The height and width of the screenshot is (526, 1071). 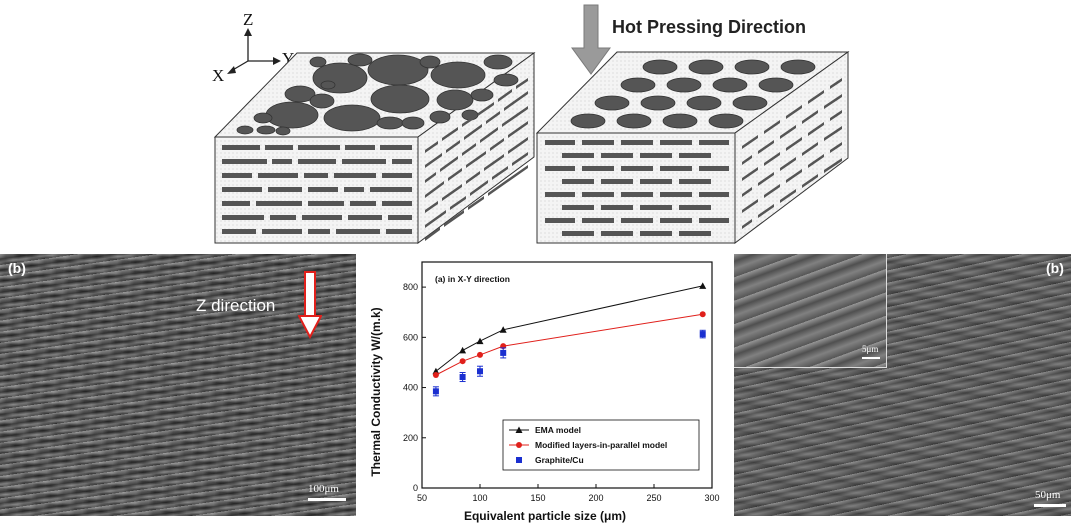 I want to click on sem-inset: 5μm, so click(x=810, y=311).